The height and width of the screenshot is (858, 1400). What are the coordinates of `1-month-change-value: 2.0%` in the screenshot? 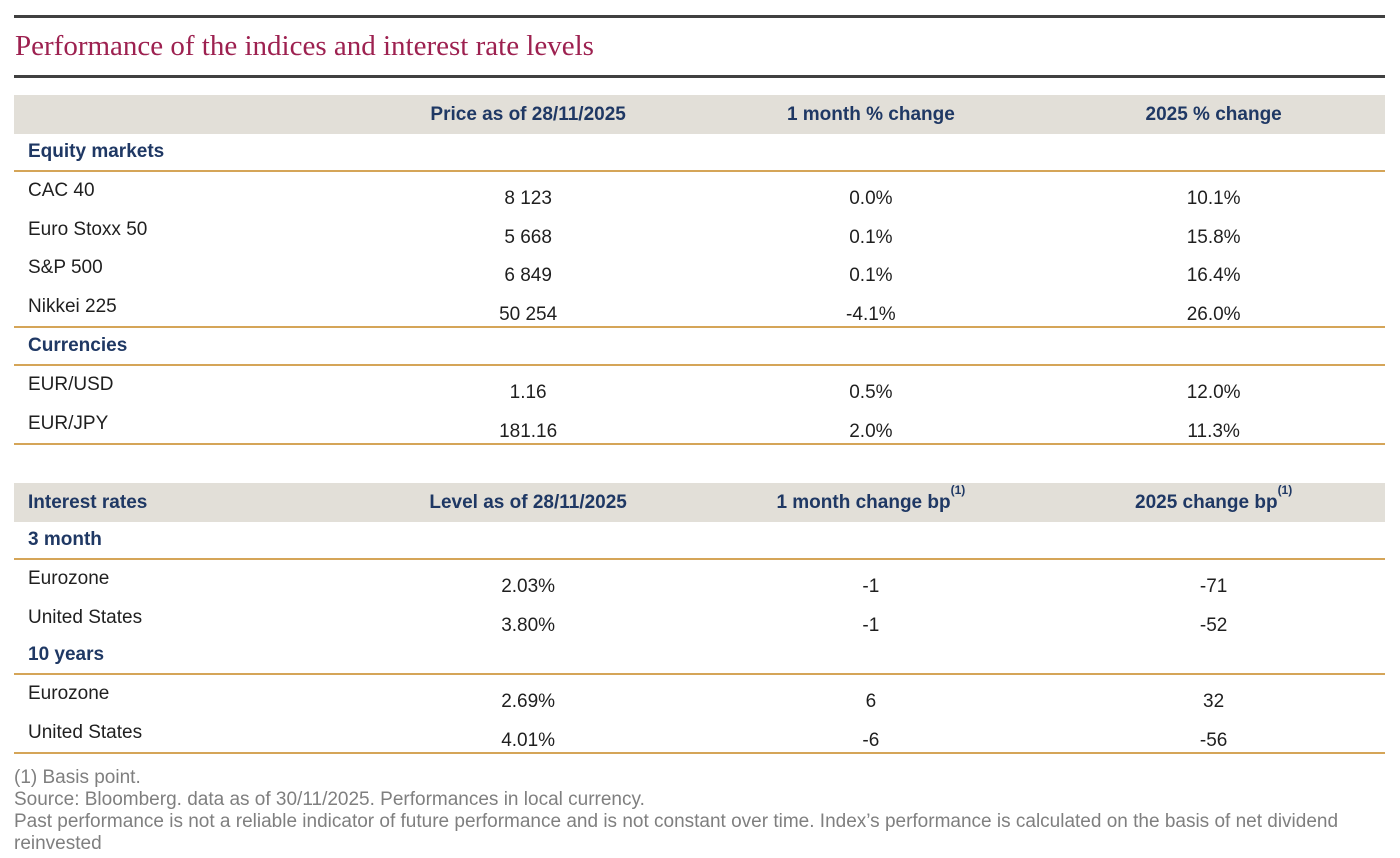 It's located at (871, 431).